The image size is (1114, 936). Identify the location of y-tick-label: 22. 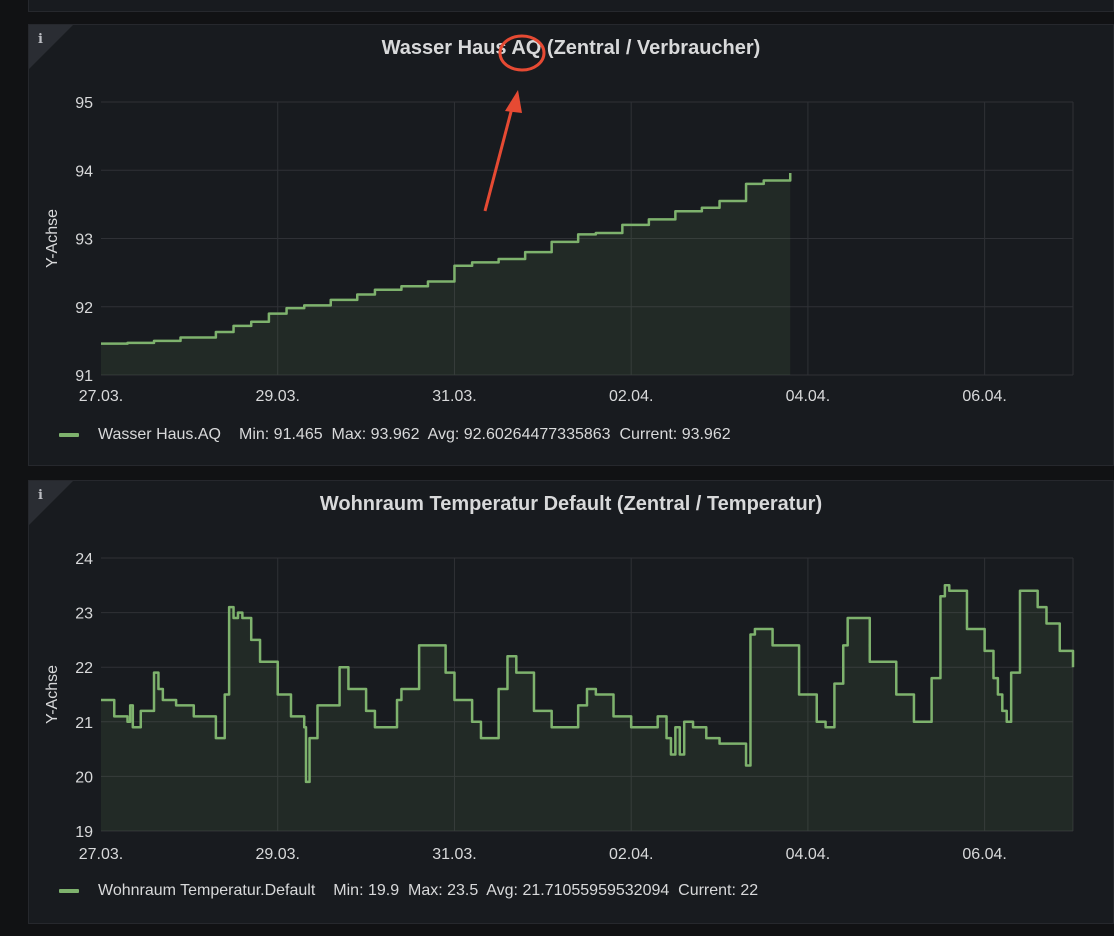
(84, 668).